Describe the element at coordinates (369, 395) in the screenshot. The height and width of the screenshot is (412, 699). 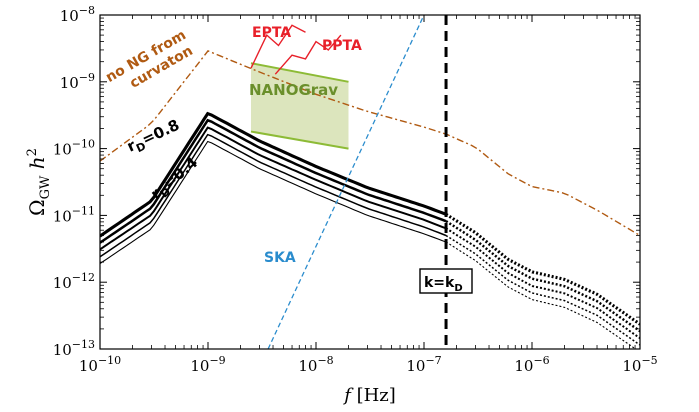
I see `x-axis-label: f [Hz]` at that location.